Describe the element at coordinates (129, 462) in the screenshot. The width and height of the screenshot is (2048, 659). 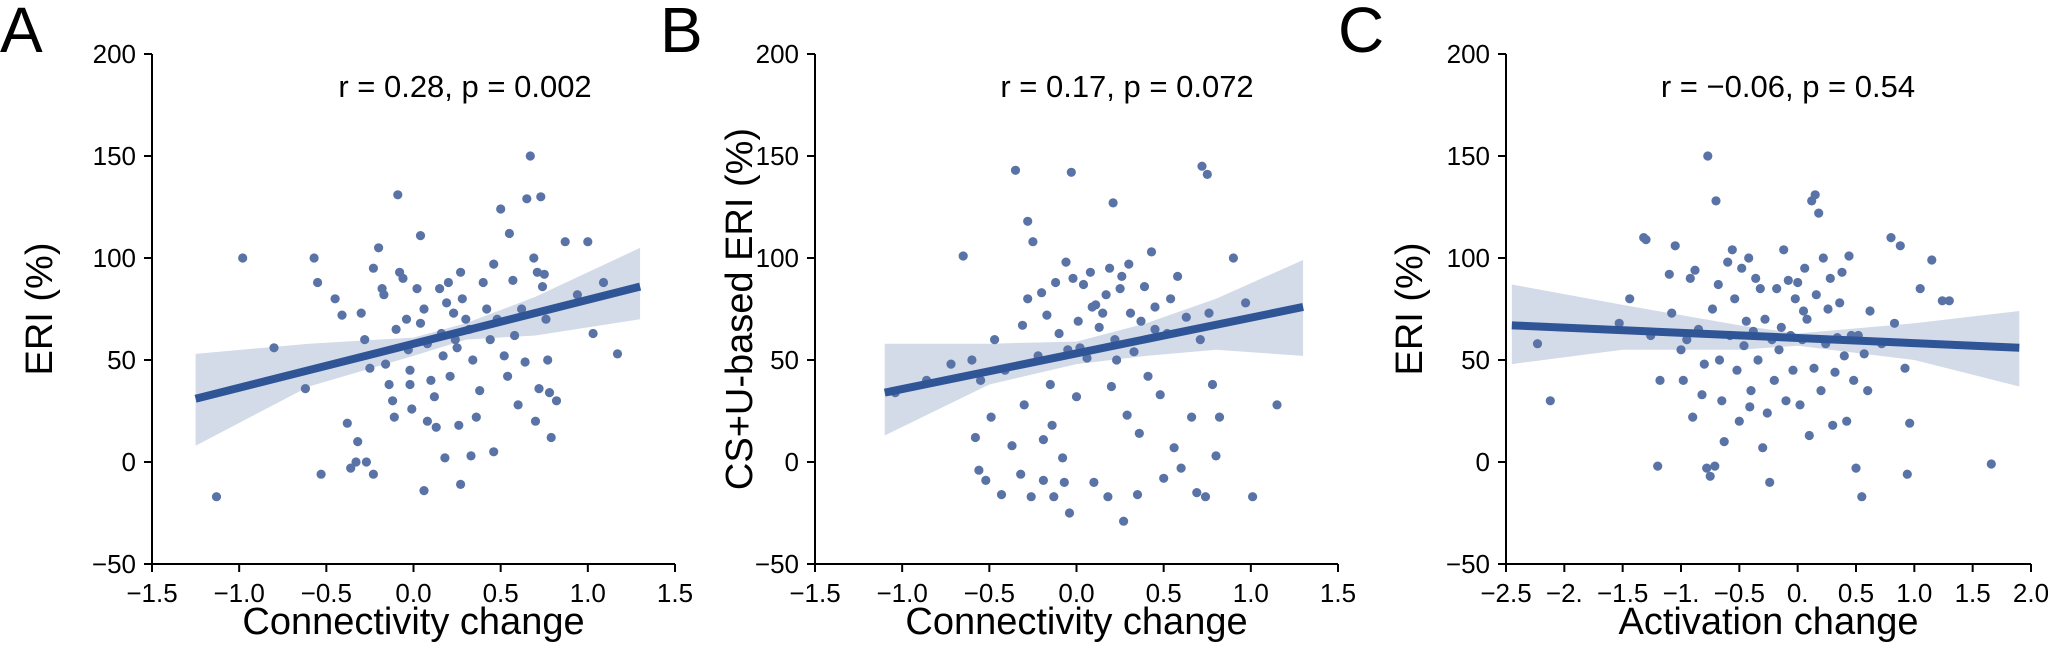
I see `panel-a-y-tick-label: 0` at that location.